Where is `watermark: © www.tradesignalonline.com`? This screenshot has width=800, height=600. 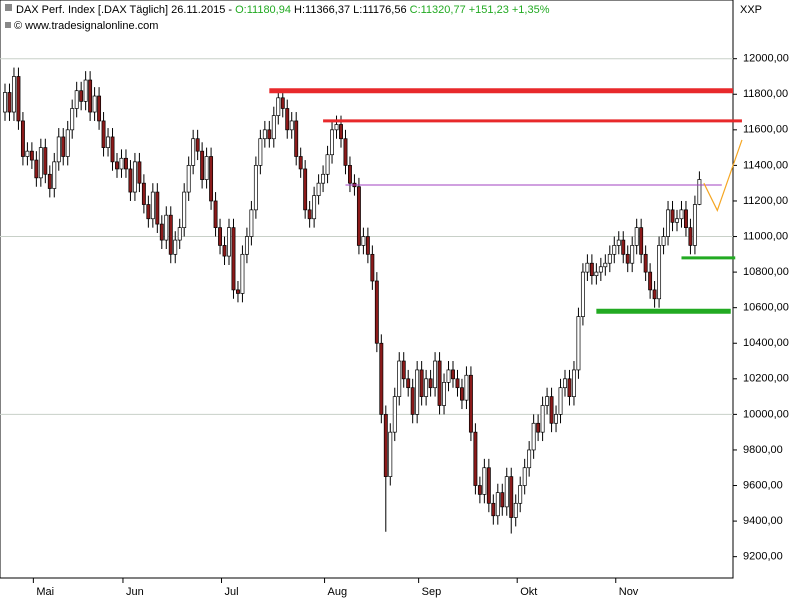 watermark: © www.tradesignalonline.com is located at coordinates (86, 26).